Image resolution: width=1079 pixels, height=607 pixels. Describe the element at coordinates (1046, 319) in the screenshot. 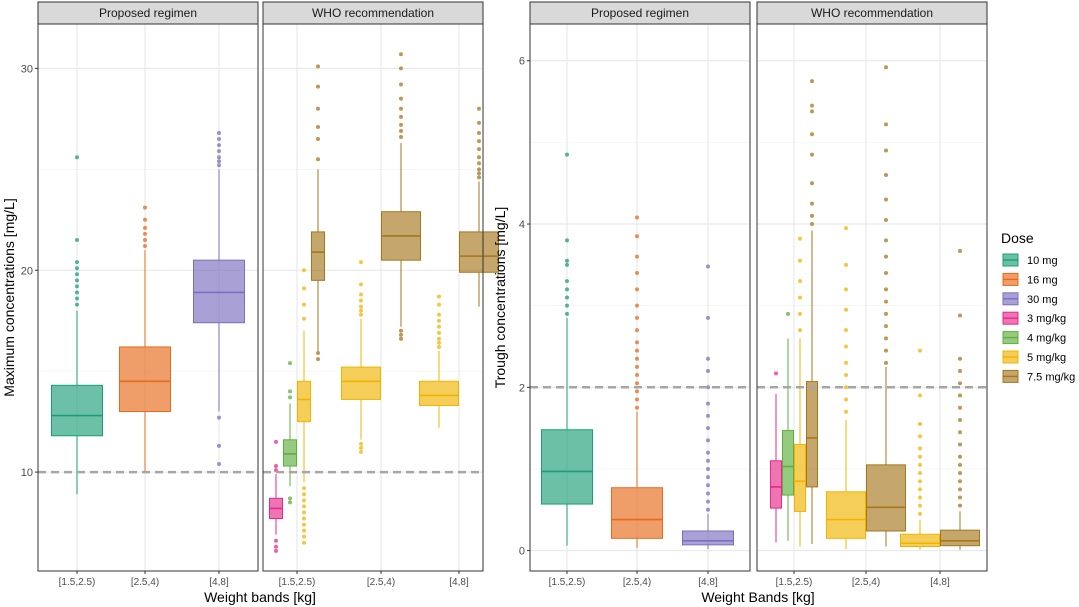

I see `legend-label: 3 mg/kg` at that location.